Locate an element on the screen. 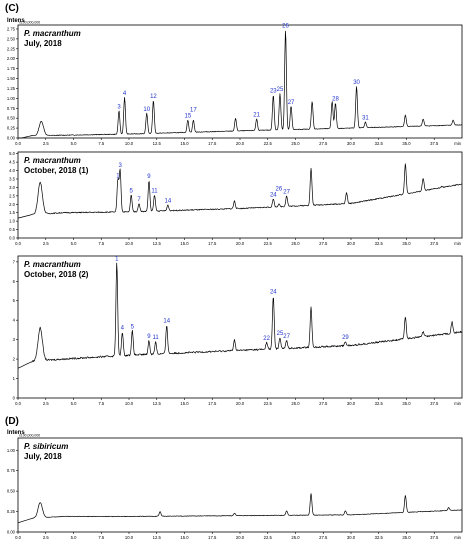  y-tick-label: 1.00 is located at coordinates (11, 98).